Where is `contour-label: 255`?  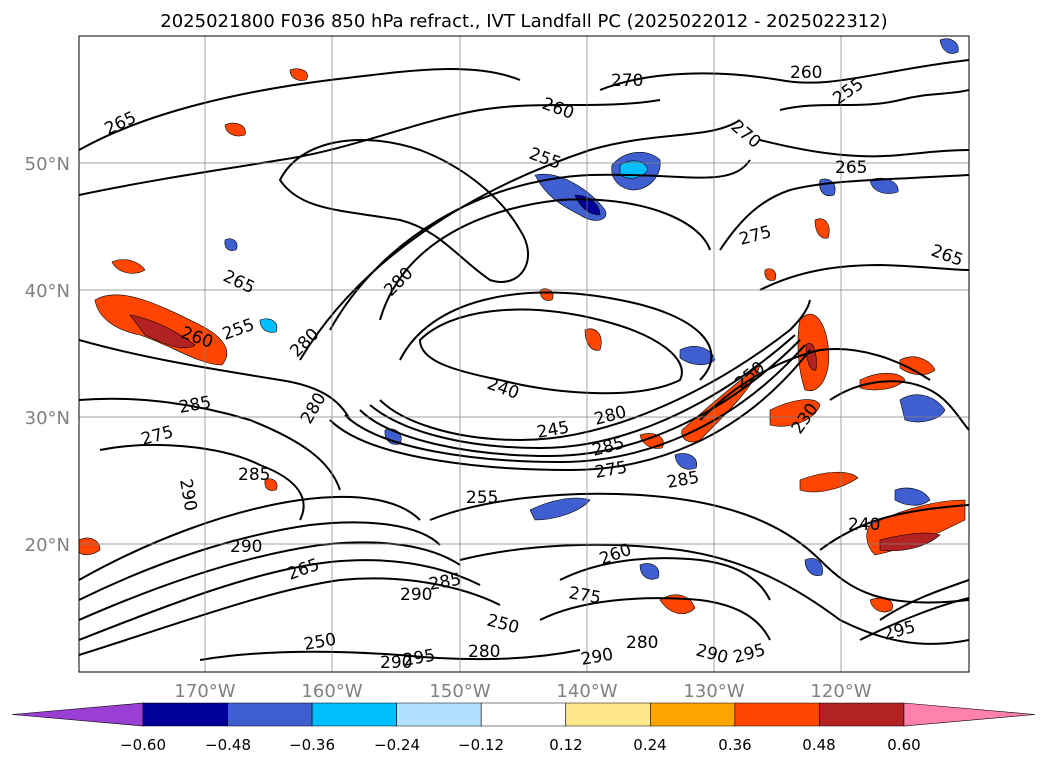 contour-label: 255 is located at coordinates (482, 498).